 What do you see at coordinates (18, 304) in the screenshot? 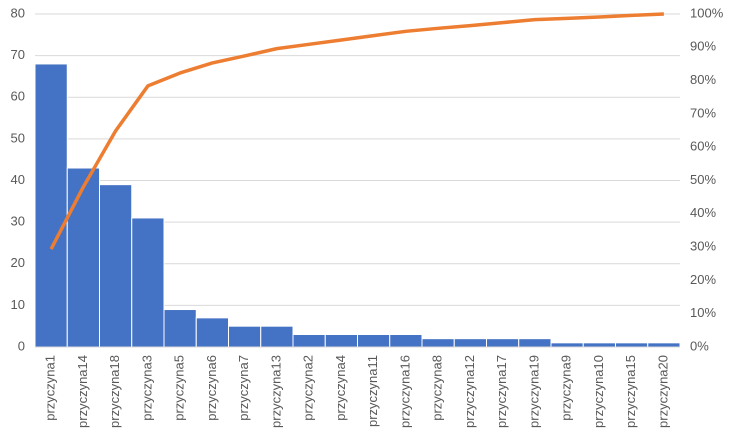
I see `y-tick-label: 10` at bounding box center [18, 304].